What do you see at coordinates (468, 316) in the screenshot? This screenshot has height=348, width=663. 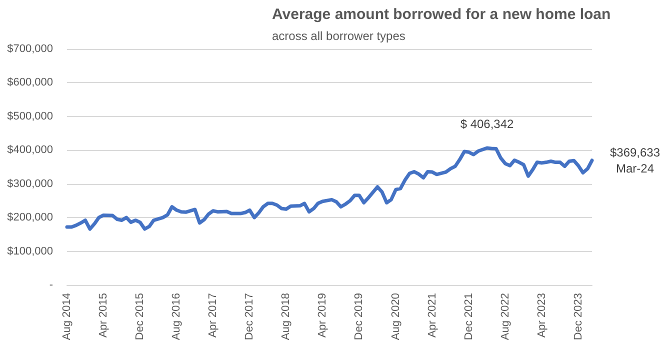 I see `x-tick-label: Dec 2021` at bounding box center [468, 316].